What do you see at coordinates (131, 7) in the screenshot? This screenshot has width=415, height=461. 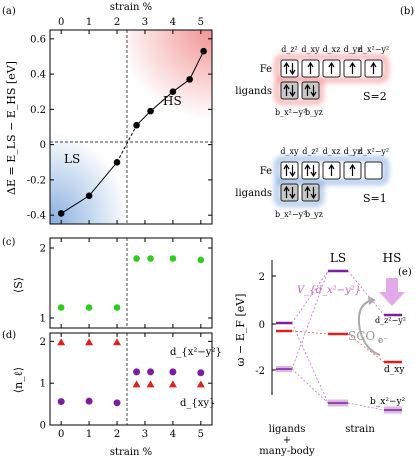 I see `top-axis-label: strain %` at bounding box center [131, 7].